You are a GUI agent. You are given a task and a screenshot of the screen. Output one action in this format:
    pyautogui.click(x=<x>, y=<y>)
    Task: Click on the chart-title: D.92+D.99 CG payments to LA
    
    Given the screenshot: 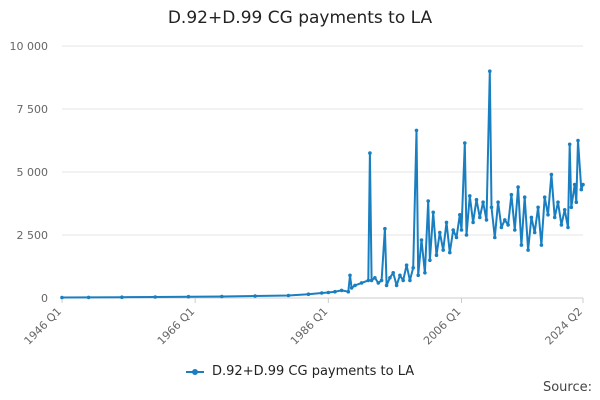 What is the action you would take?
    pyautogui.click(x=300, y=18)
    